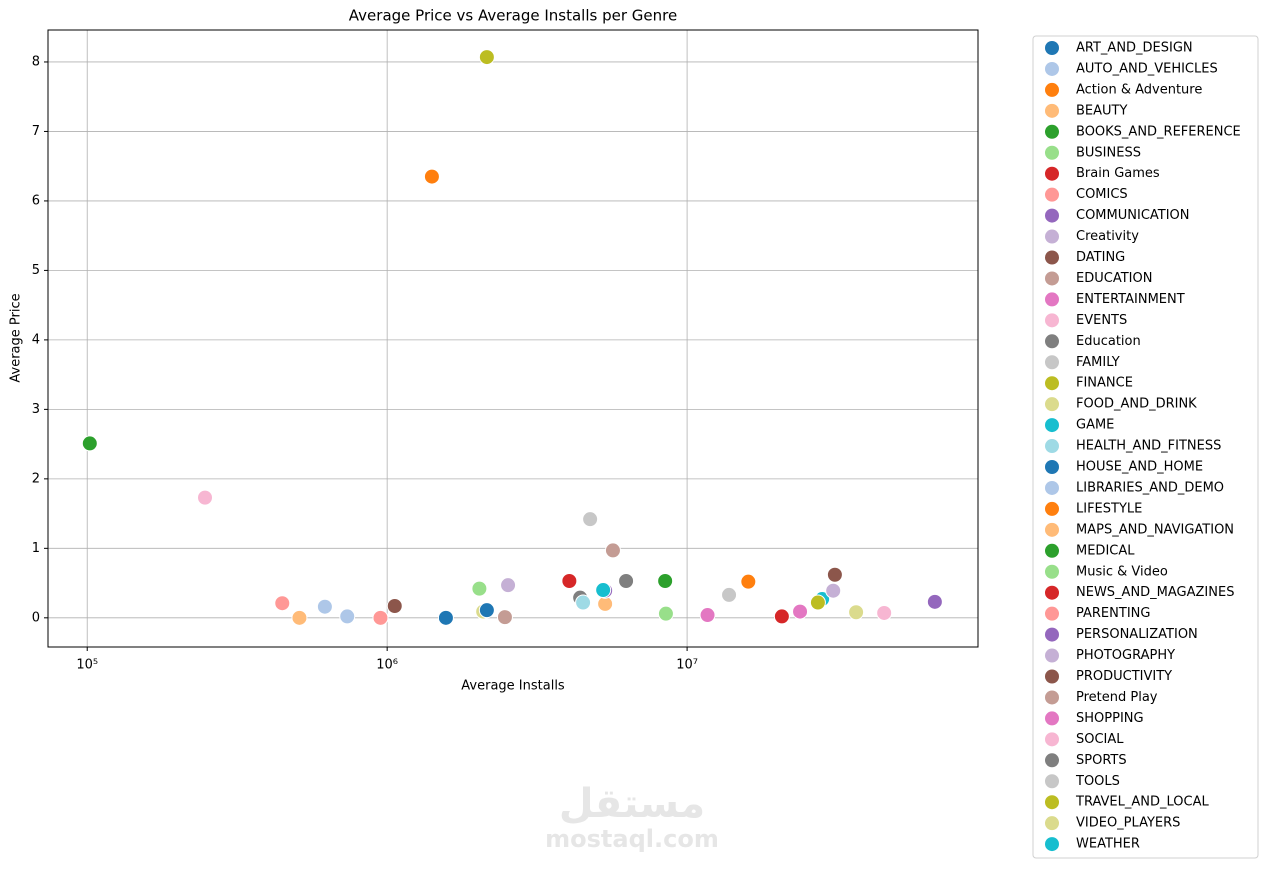 The height and width of the screenshot is (869, 1267). Describe the element at coordinates (1110, 718) in the screenshot. I see `legend-label: SHOPPING` at that location.